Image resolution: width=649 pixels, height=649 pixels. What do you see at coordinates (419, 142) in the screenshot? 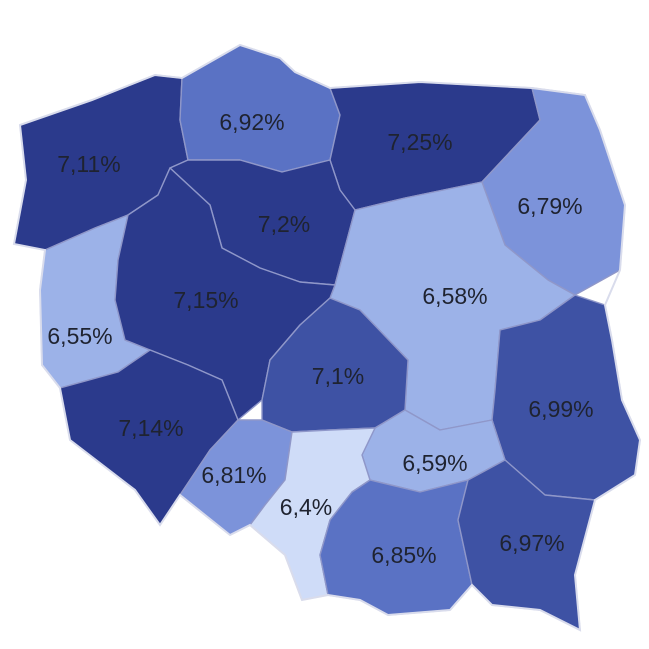
I see `label-warminsko-mazurskie: 7,25%` at bounding box center [419, 142].